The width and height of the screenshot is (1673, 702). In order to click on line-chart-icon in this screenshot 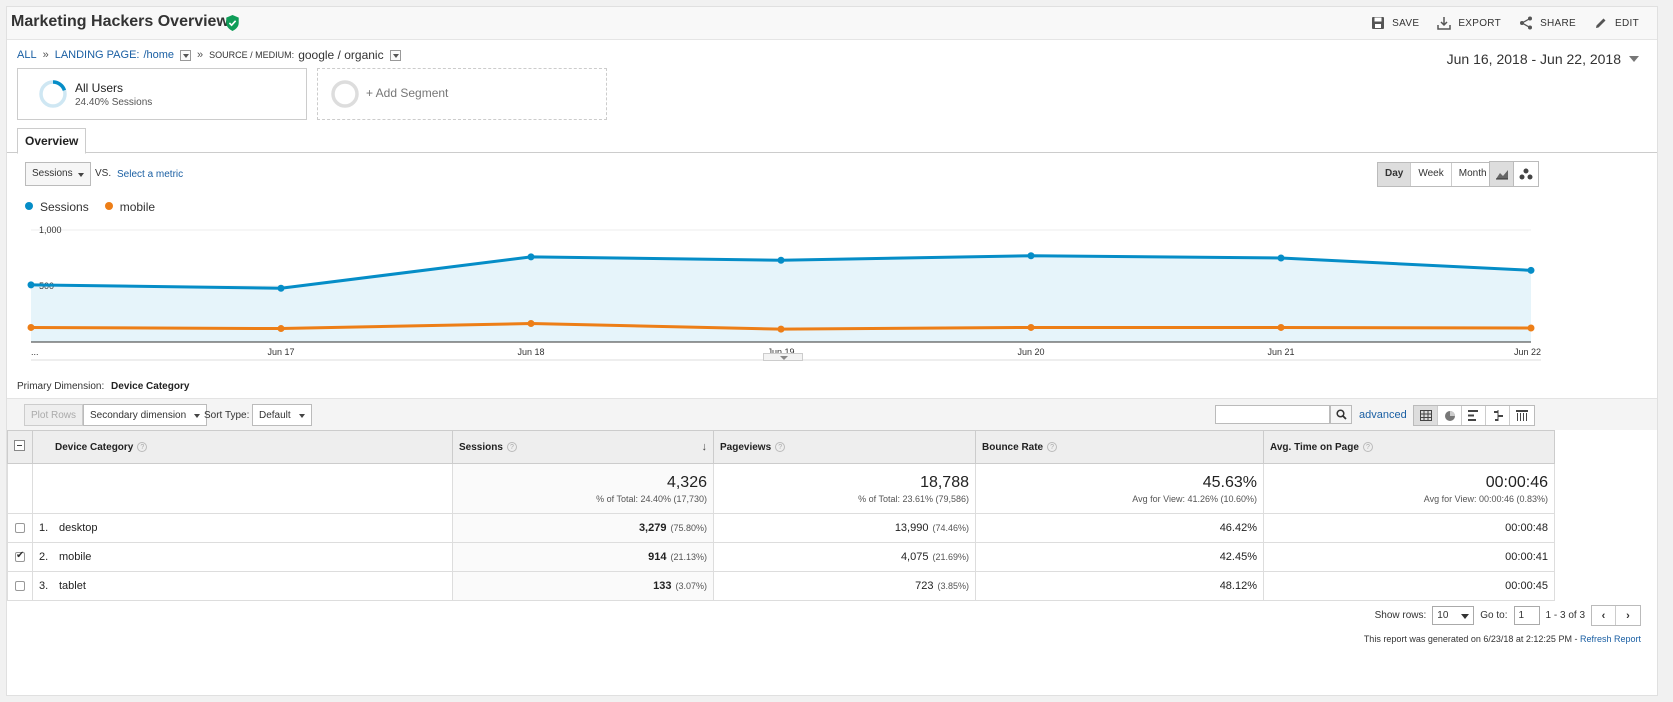, I will do `click(1501, 175)`.